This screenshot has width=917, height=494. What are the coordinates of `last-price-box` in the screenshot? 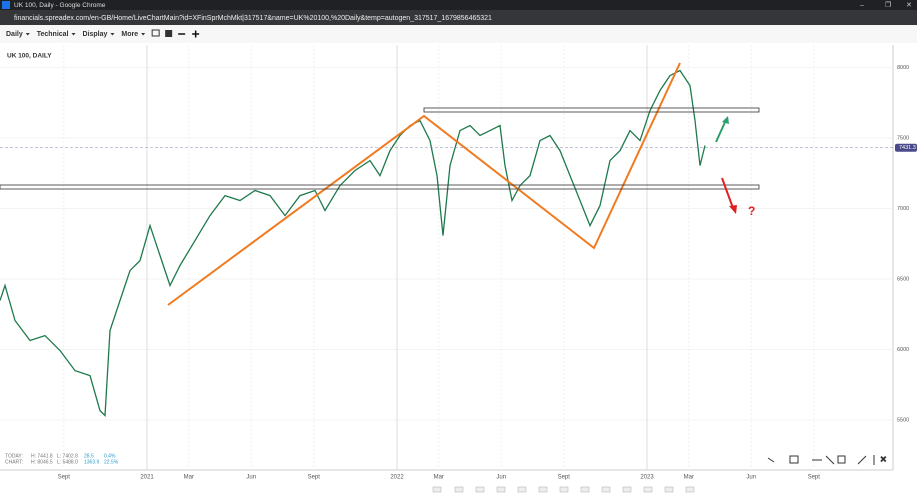 It's located at (906, 147).